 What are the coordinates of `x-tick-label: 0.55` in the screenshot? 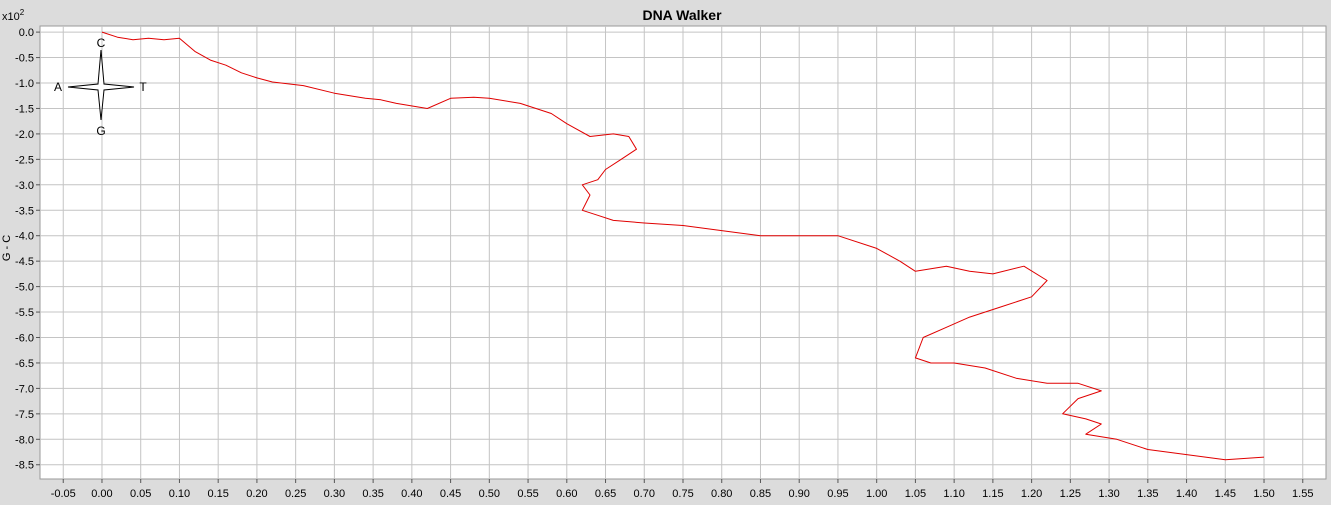 It's located at (527, 494).